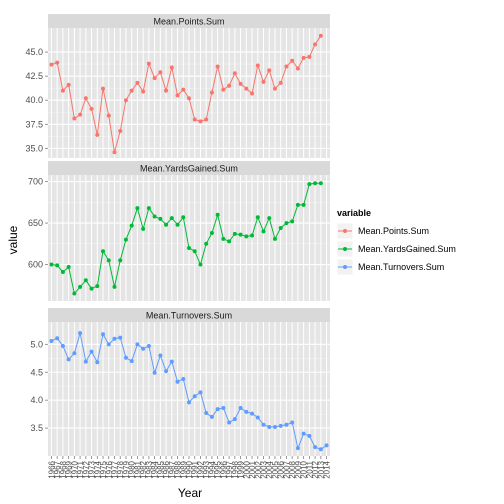  Describe the element at coordinates (190, 493) in the screenshot. I see `x-axis-title: Year` at that location.